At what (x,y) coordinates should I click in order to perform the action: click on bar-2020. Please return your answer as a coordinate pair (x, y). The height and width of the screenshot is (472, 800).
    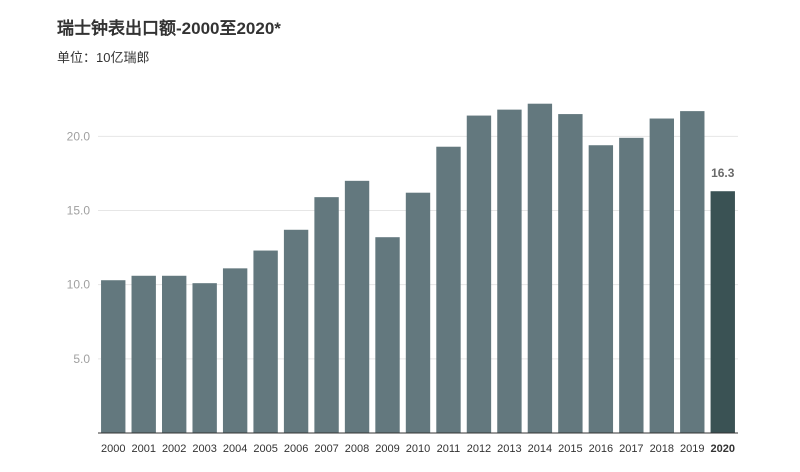
    Looking at the image, I should click on (722, 312).